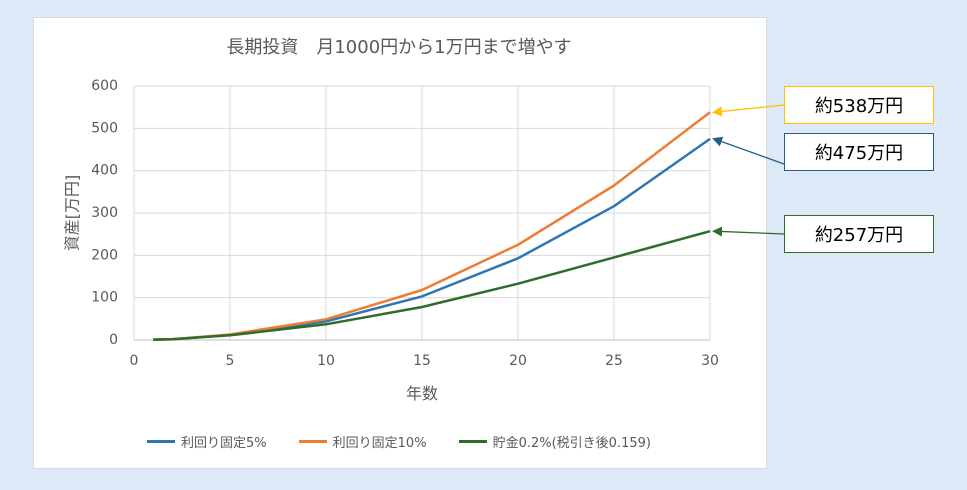 This screenshot has height=490, width=967. What do you see at coordinates (104, 86) in the screenshot?
I see `y-tick-label: 600` at bounding box center [104, 86].